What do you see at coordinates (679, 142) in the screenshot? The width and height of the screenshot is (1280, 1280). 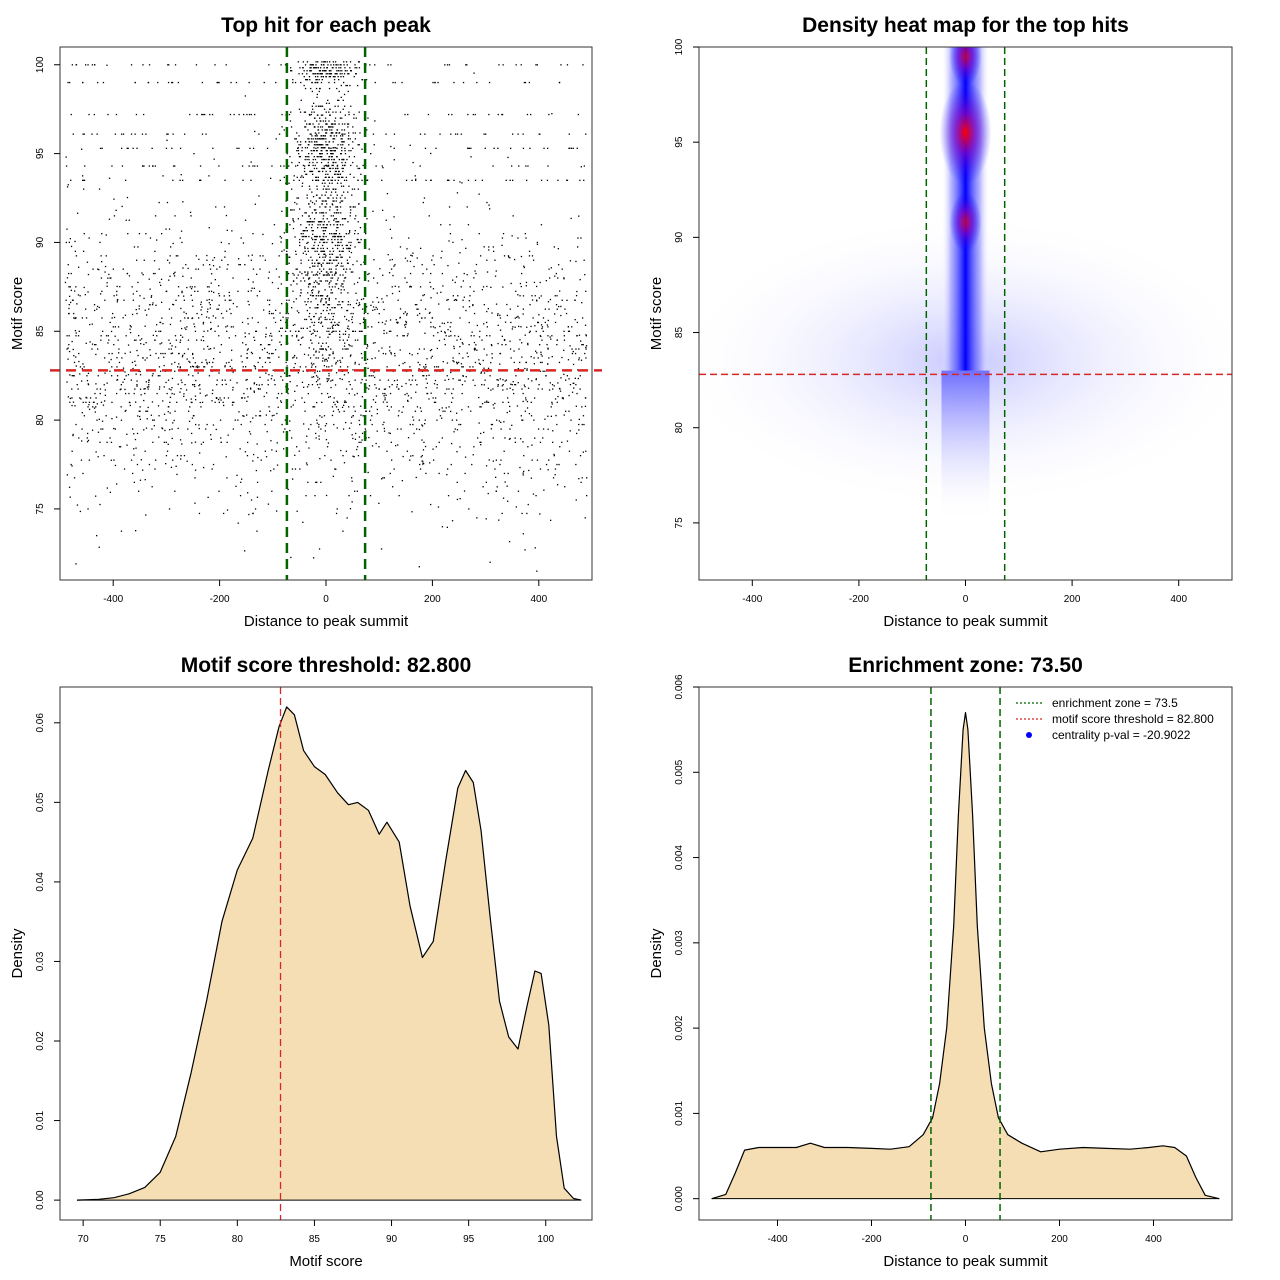 I see `y-tick-label: 95` at bounding box center [679, 142].